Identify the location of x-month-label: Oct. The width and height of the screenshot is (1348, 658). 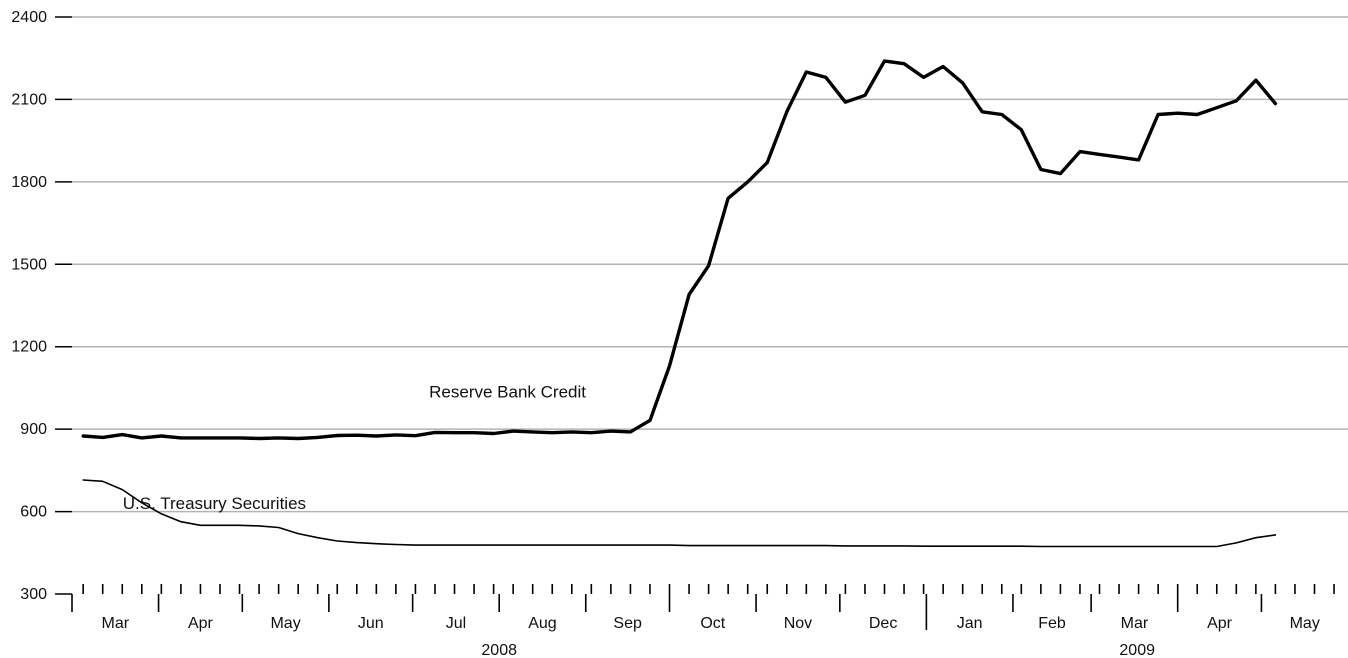
(712, 623).